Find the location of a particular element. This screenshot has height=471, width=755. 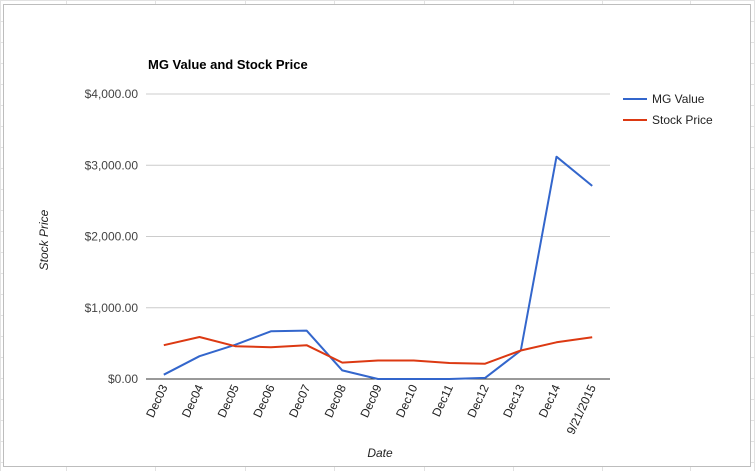

y-tick-label: $3,000.00 is located at coordinates (112, 165).